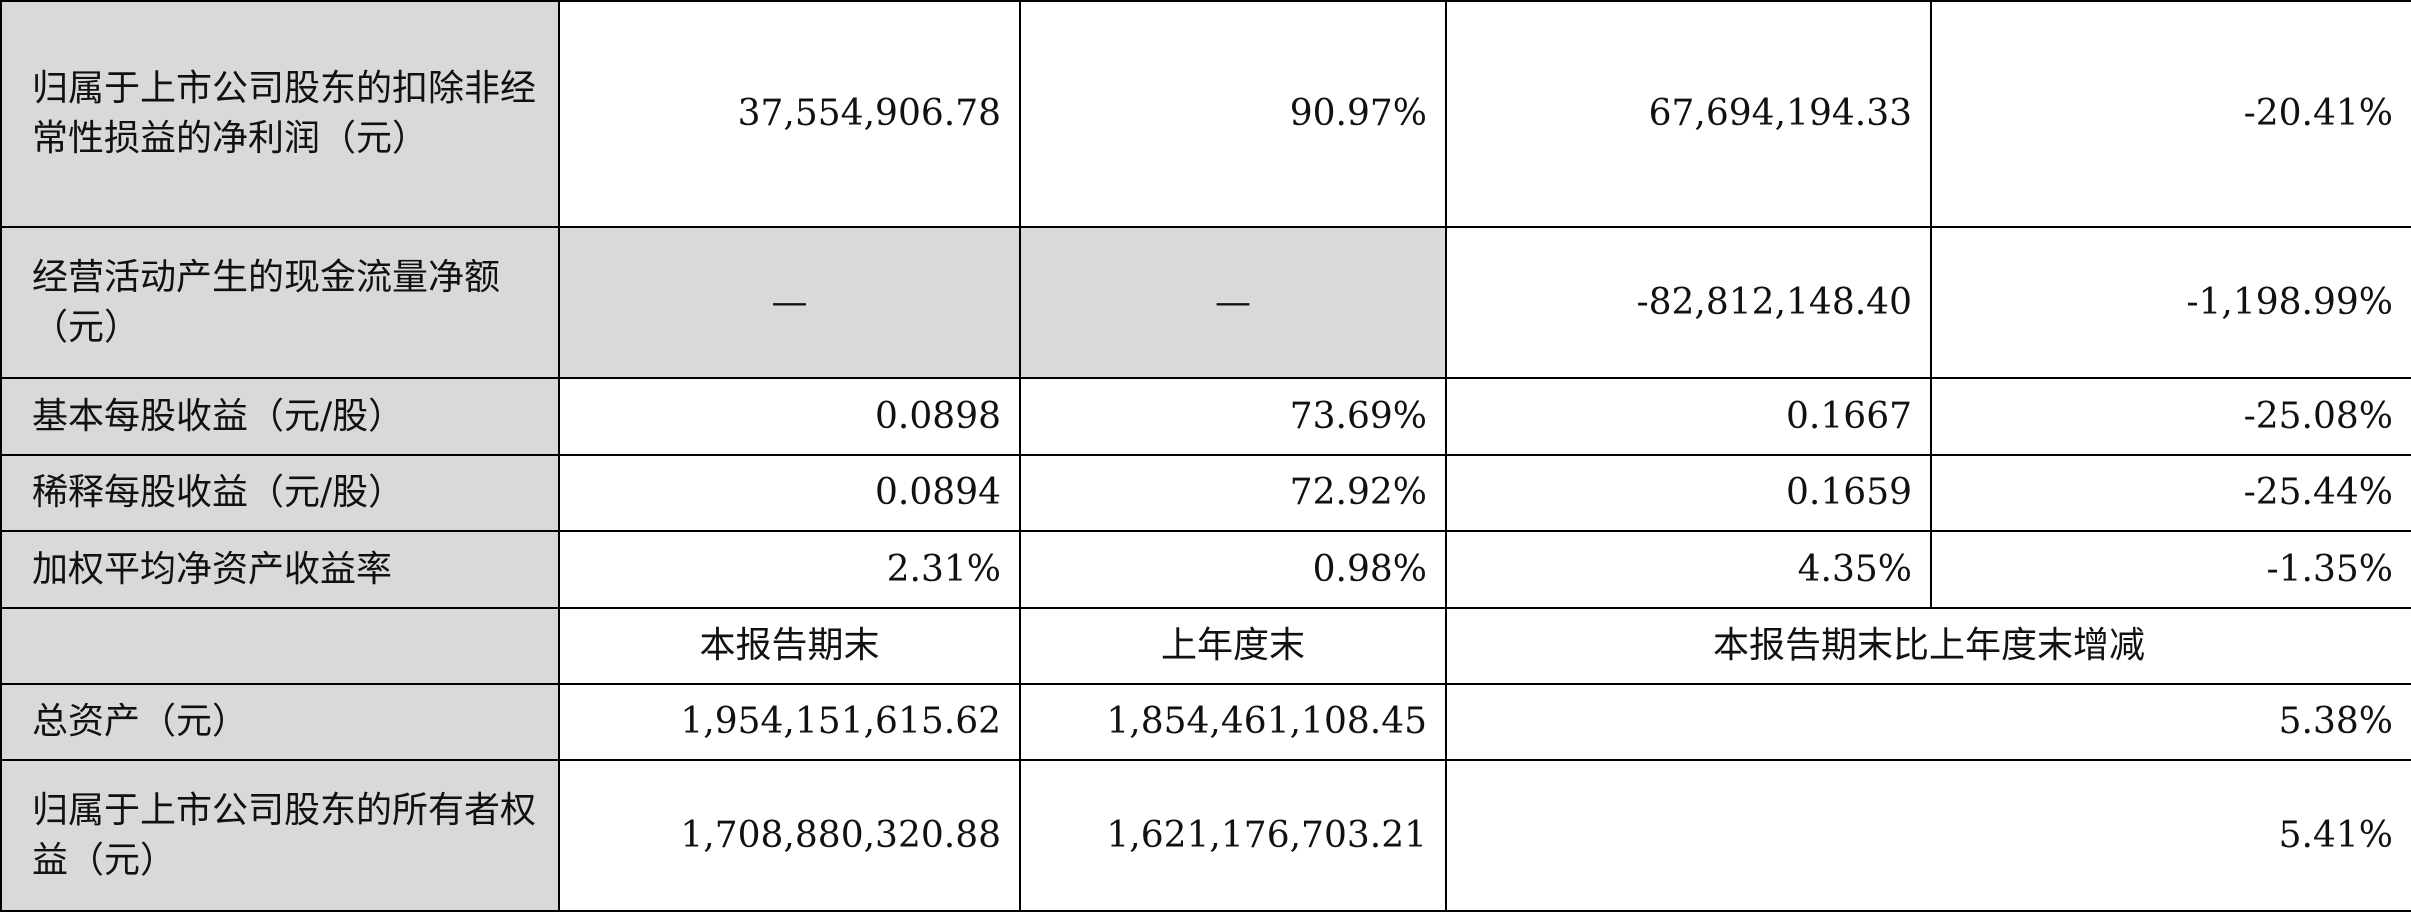 This screenshot has height=912, width=2411. Describe the element at coordinates (789, 493) in the screenshot. I see `table-cell: 0.0894` at that location.